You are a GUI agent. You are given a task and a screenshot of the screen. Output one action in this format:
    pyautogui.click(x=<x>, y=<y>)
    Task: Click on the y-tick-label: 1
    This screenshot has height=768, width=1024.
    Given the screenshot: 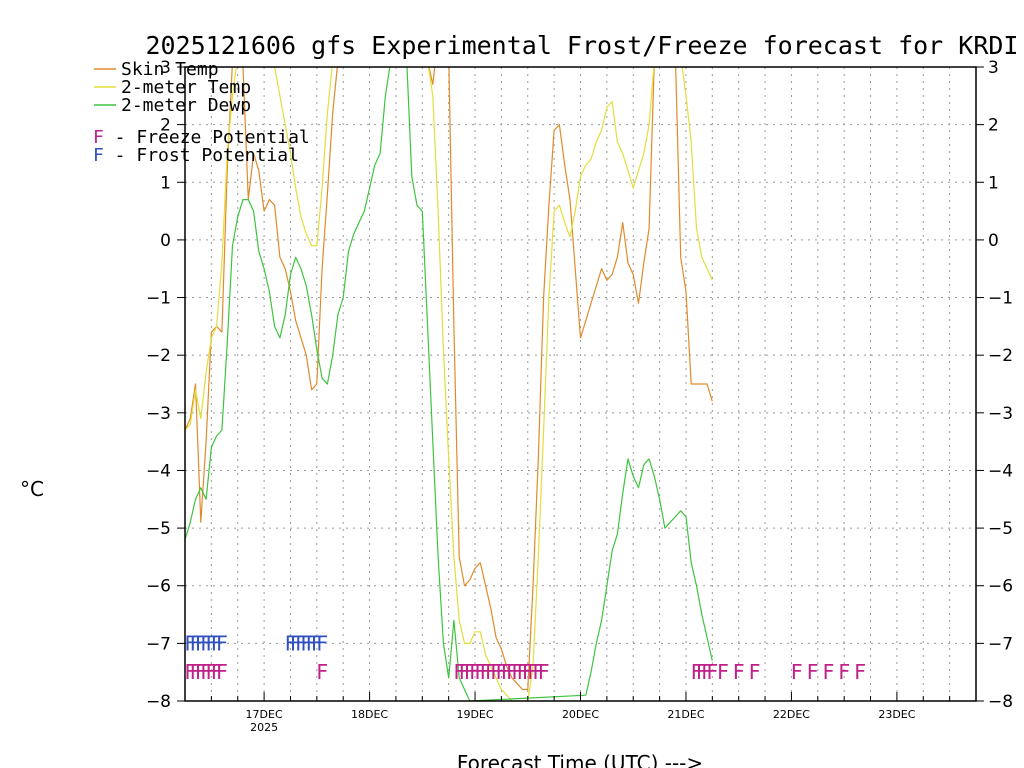 What is the action you would take?
    pyautogui.click(x=165, y=183)
    